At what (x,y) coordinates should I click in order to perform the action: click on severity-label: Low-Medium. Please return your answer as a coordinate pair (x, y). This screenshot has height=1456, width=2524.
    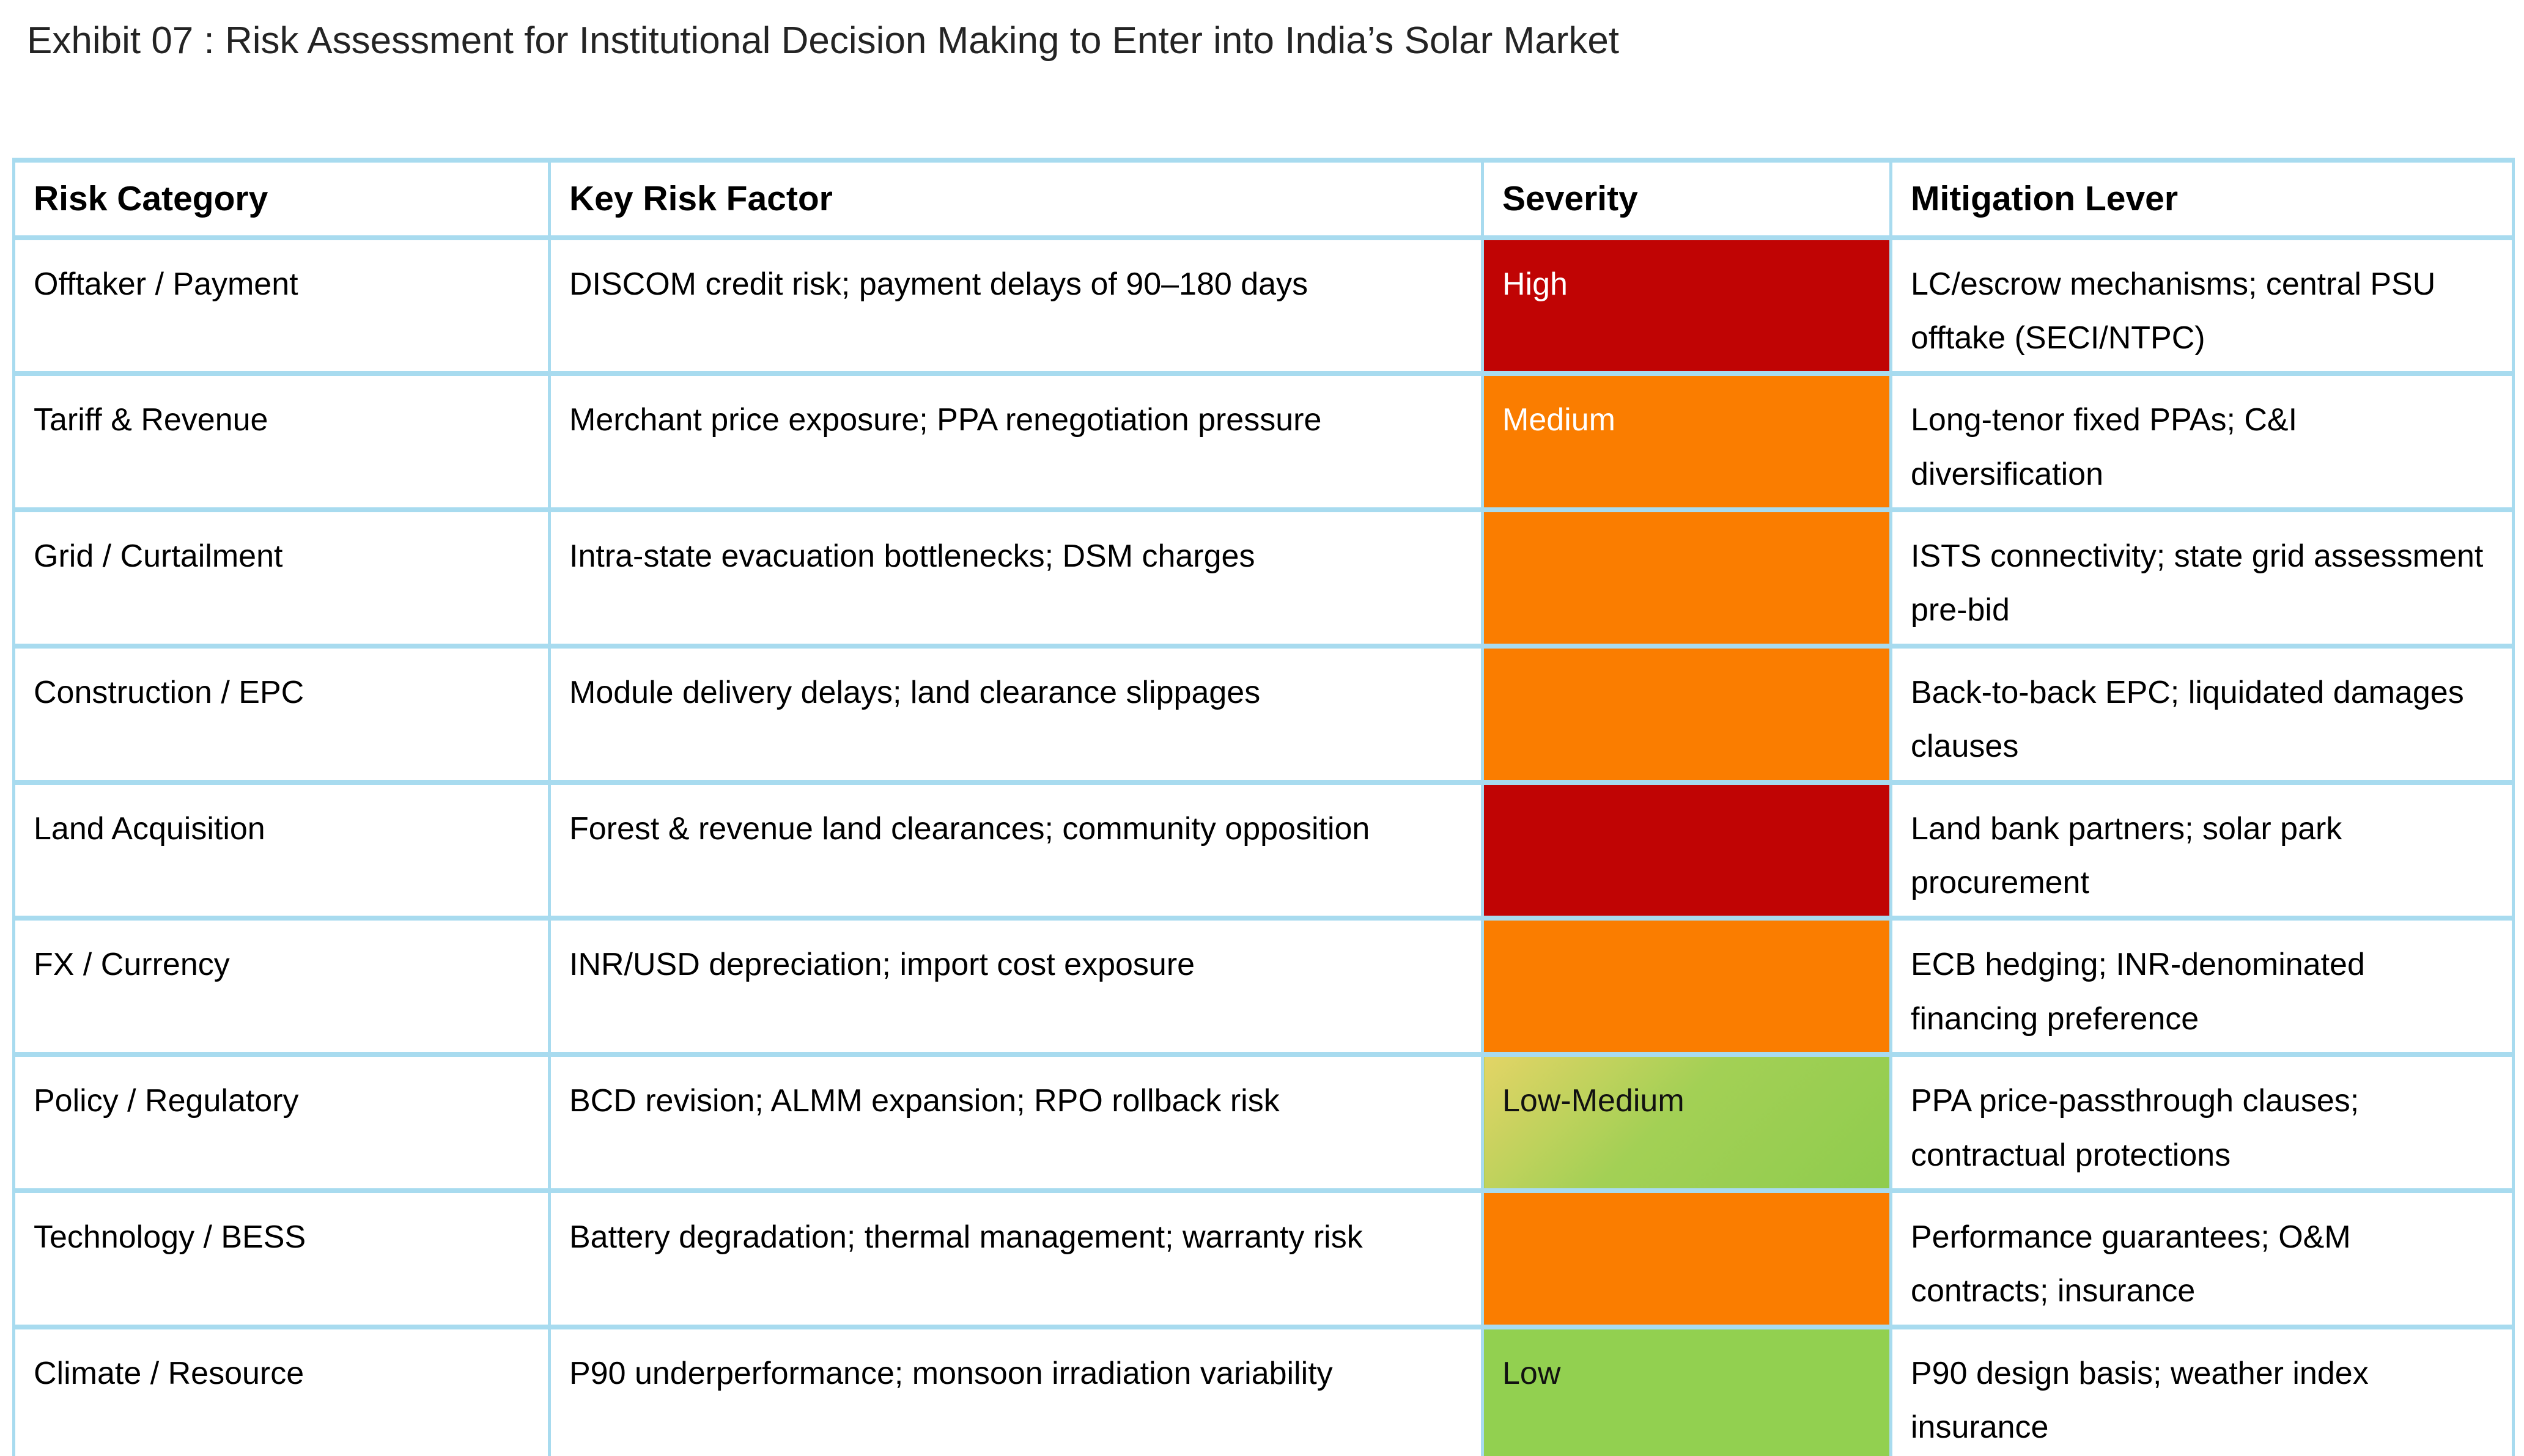
    Looking at the image, I should click on (1593, 1101).